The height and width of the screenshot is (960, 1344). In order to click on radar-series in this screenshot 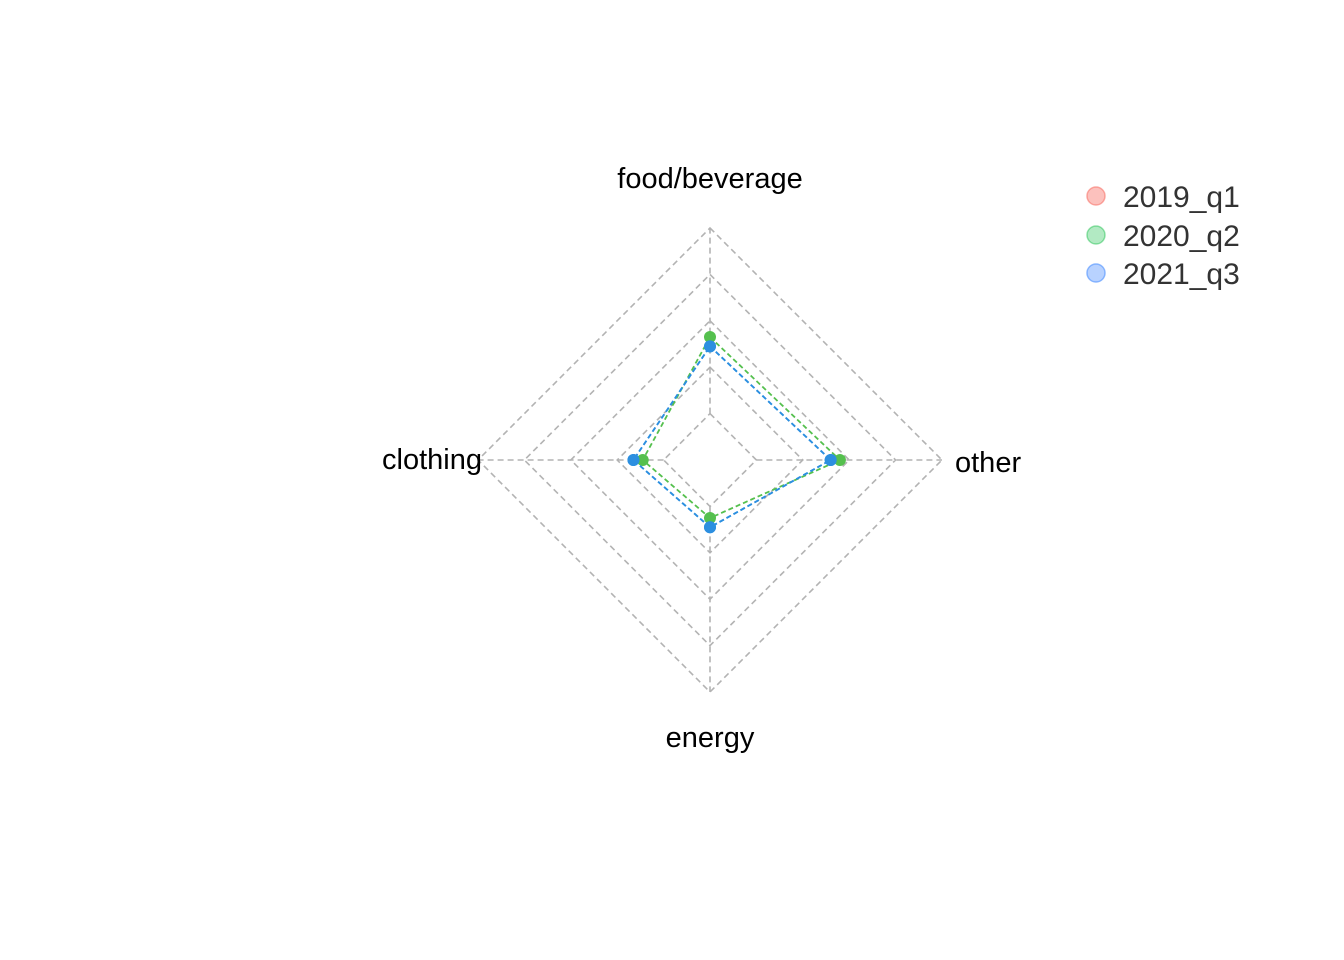, I will do `click(736, 432)`.